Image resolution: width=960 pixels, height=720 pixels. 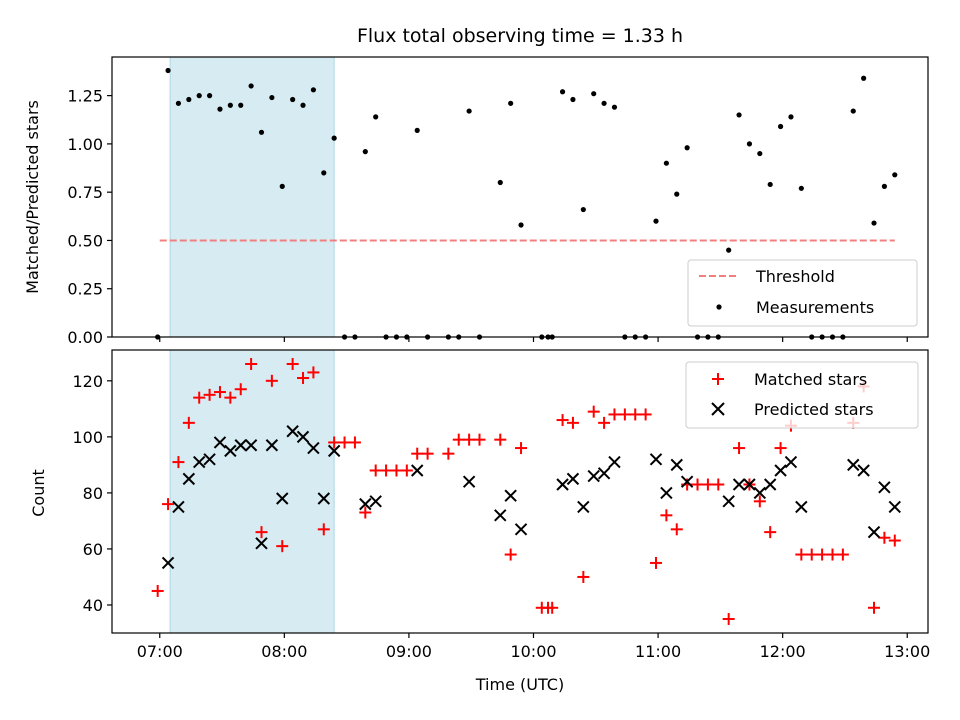 I want to click on top-panel-title: Flux total observing time = 1.33 h, so click(x=520, y=36).